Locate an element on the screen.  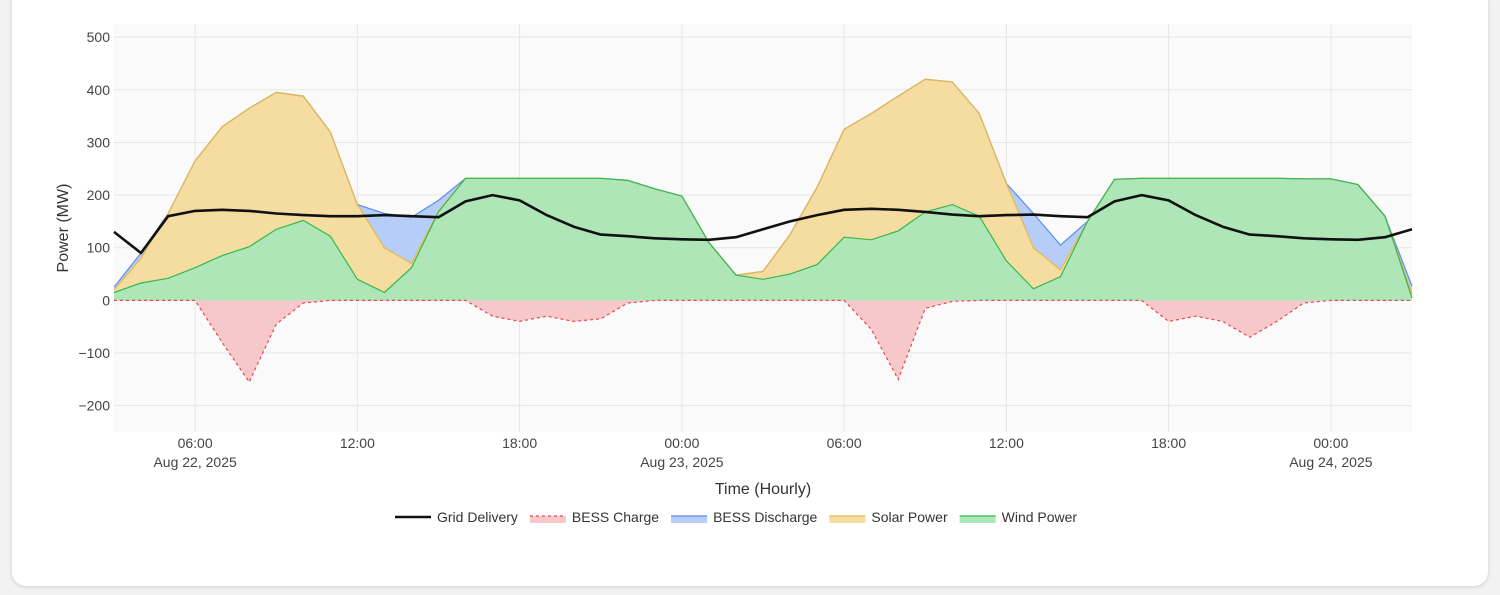
legend-label: BESS Charge is located at coordinates (615, 517).